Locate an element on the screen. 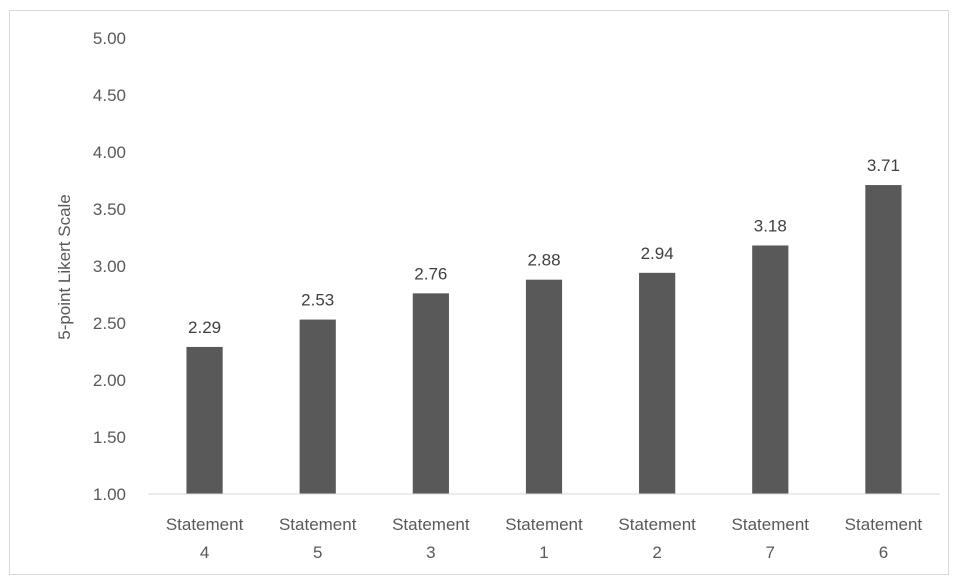 Image resolution: width=954 pixels, height=577 pixels. x-category-label: 2 is located at coordinates (656, 552).